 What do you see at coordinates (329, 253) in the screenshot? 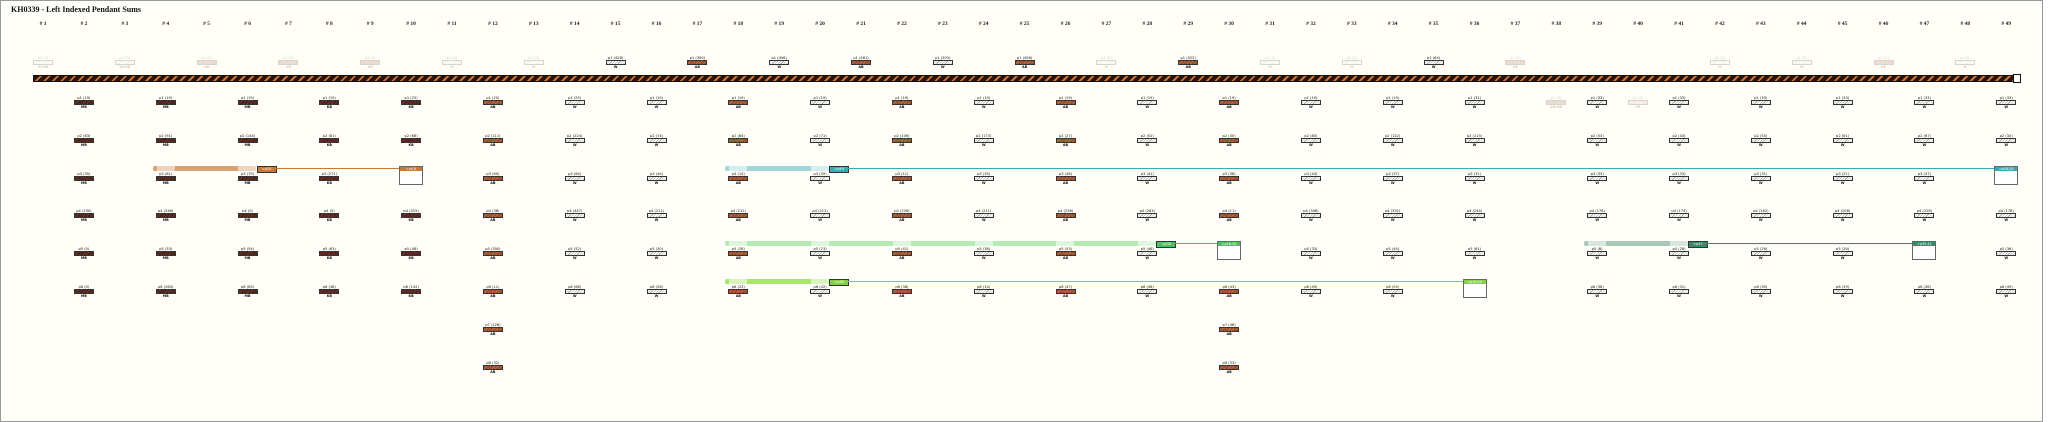
I see `pendant-cord: p5 (63) KB` at bounding box center [329, 253].